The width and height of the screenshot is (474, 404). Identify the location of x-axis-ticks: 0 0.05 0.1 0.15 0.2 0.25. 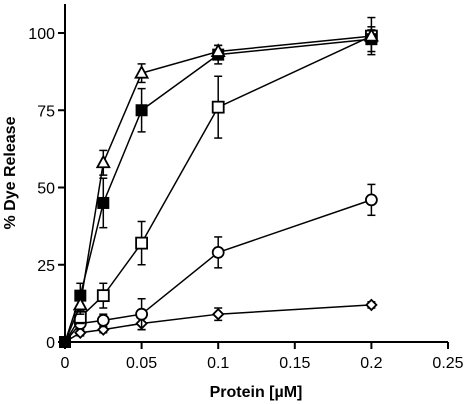
(262, 357).